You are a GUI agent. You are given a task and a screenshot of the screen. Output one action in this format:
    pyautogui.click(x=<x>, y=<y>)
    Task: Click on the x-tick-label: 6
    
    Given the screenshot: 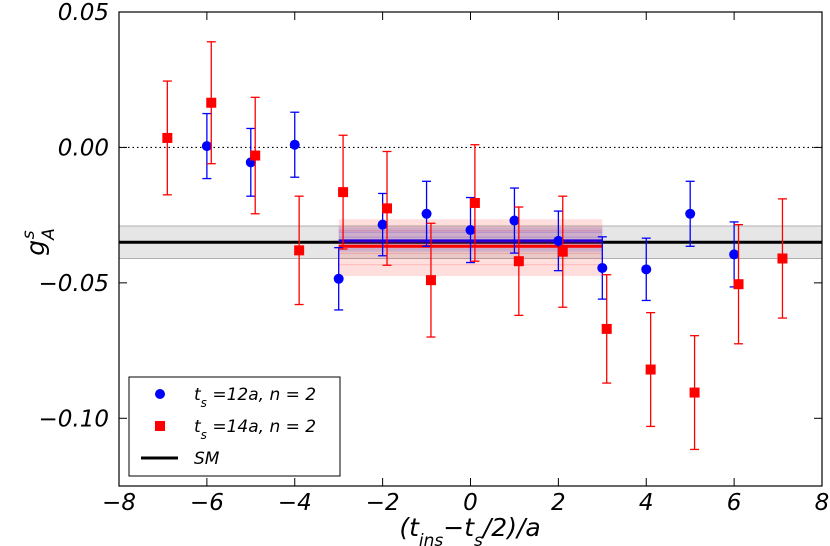 What is the action you would take?
    pyautogui.click(x=734, y=503)
    